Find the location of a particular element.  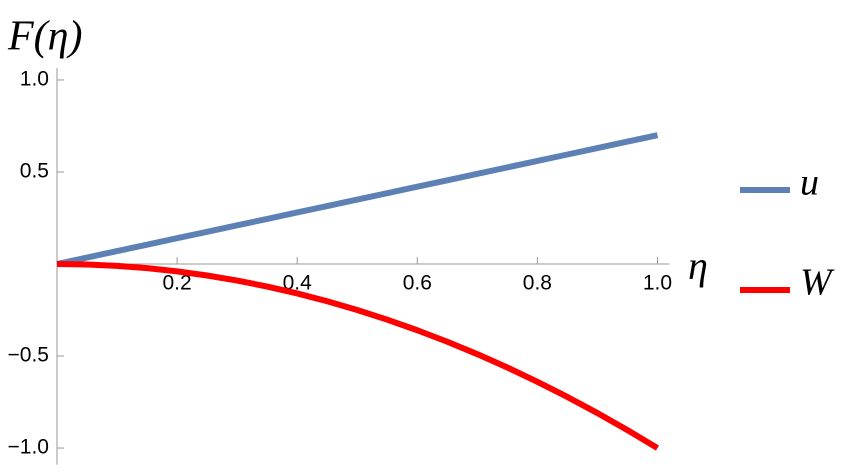

x-tick-label: 0.8 is located at coordinates (537, 283).